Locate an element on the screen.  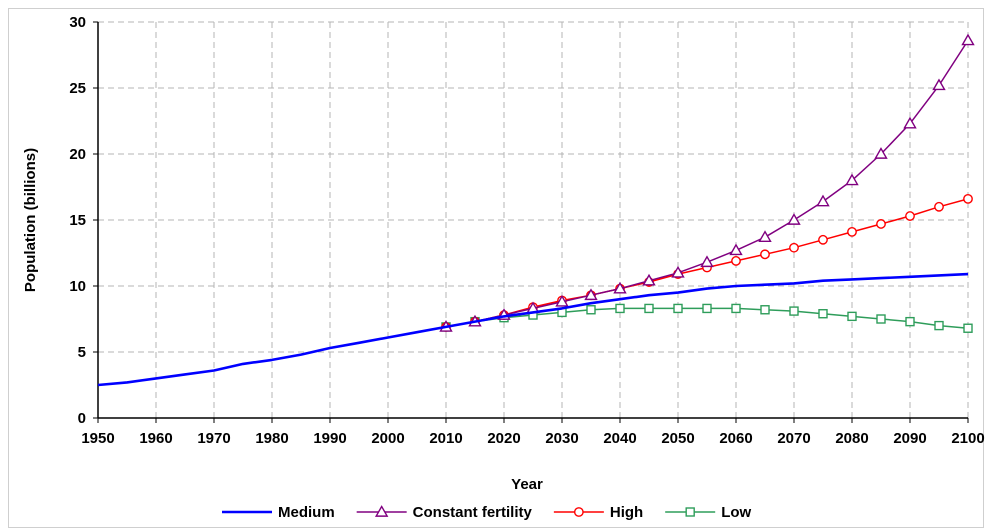
x-tick-label: 2000 is located at coordinates (387, 438).